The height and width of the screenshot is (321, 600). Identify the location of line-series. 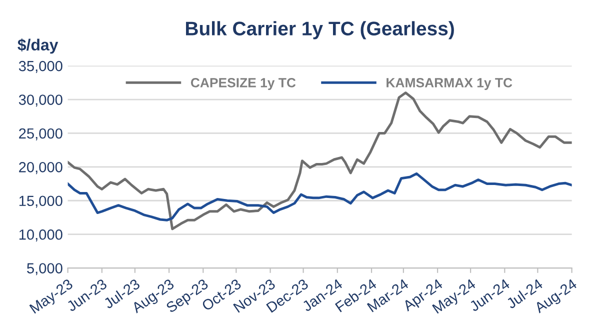
(320, 197).